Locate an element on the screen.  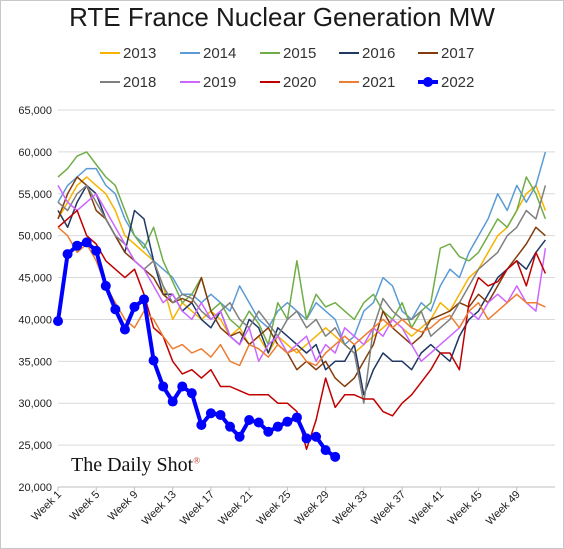
x-tick-label: Week 37 is located at coordinates (388, 508).